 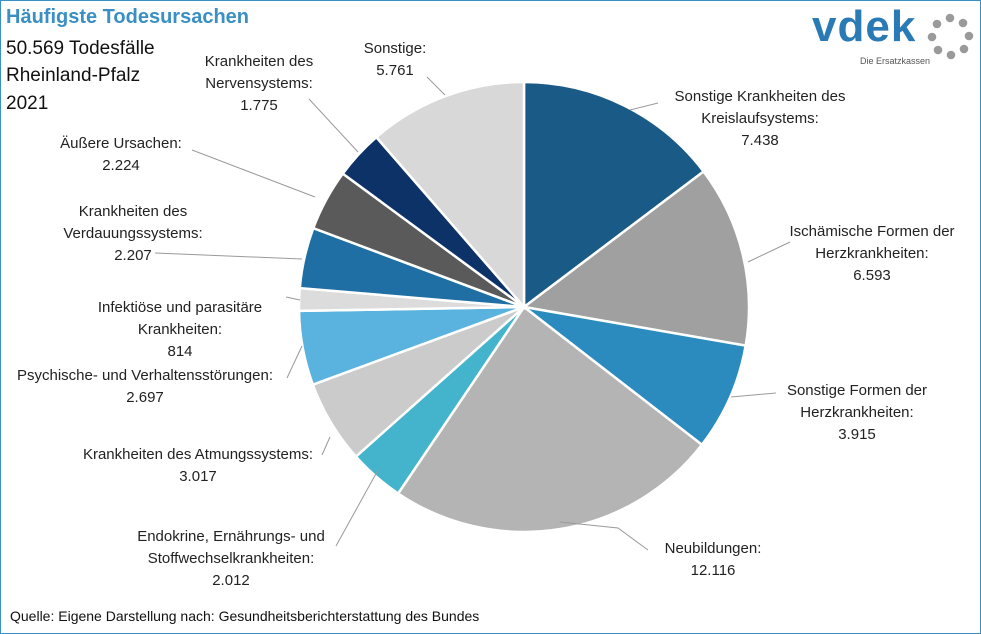 I want to click on slice-value-label: 2.697, so click(x=145, y=397).